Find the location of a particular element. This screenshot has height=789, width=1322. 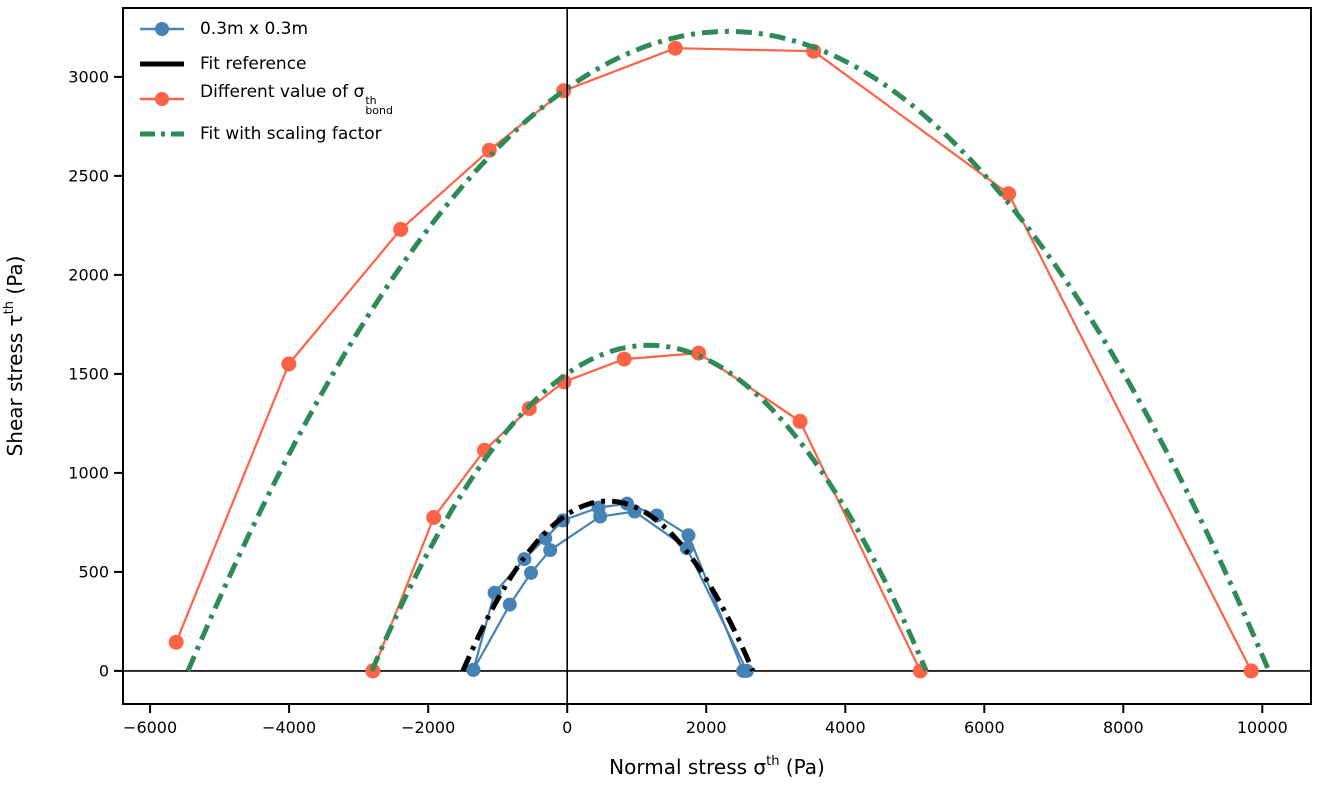

series-0-3m is located at coordinates (610, 587).